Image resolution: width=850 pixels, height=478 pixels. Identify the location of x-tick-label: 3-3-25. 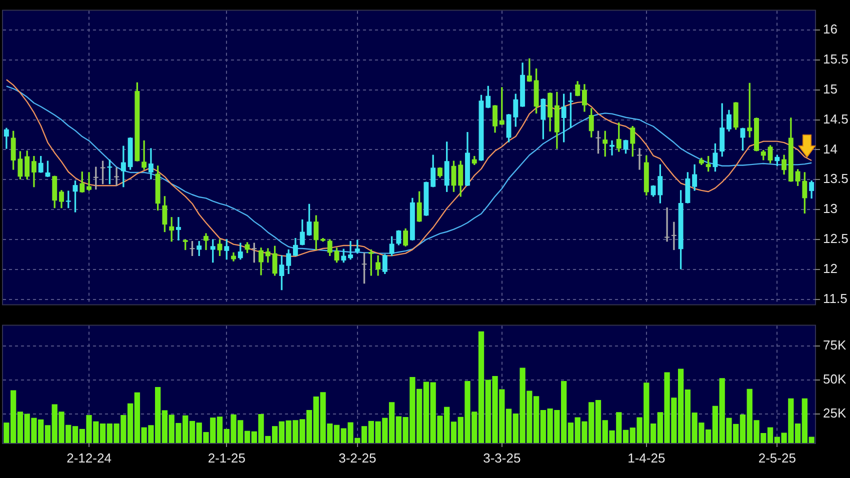
(502, 458).